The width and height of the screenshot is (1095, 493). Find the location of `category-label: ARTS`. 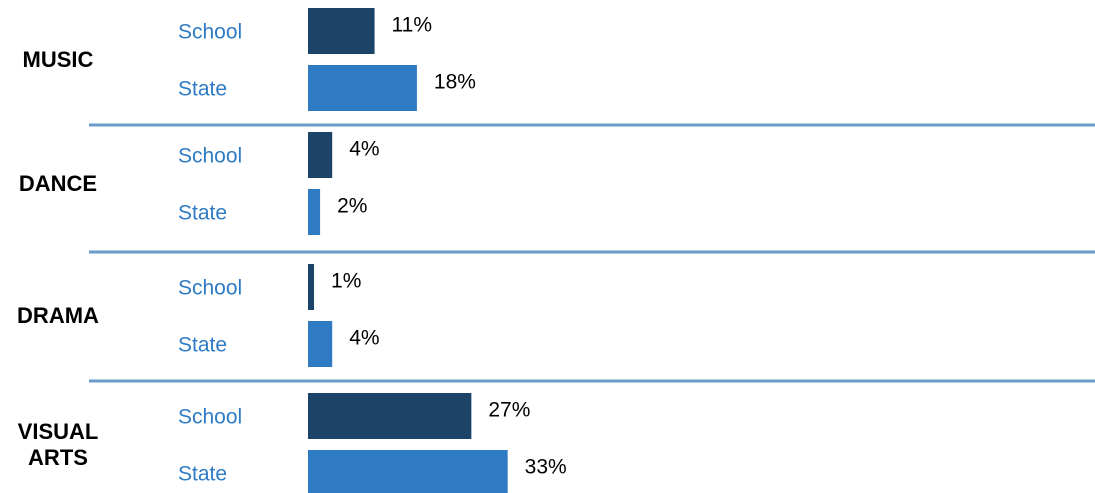

category-label: ARTS is located at coordinates (58, 457).